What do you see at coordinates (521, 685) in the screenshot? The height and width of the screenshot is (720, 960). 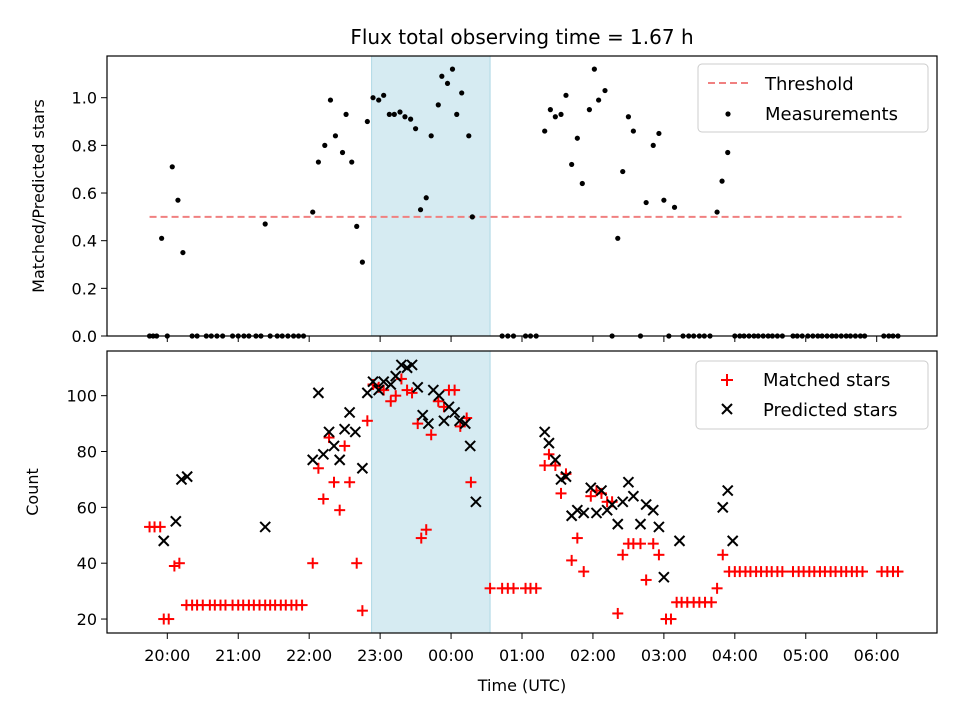 I see `x-axis-label: Time (UTC)` at bounding box center [521, 685].